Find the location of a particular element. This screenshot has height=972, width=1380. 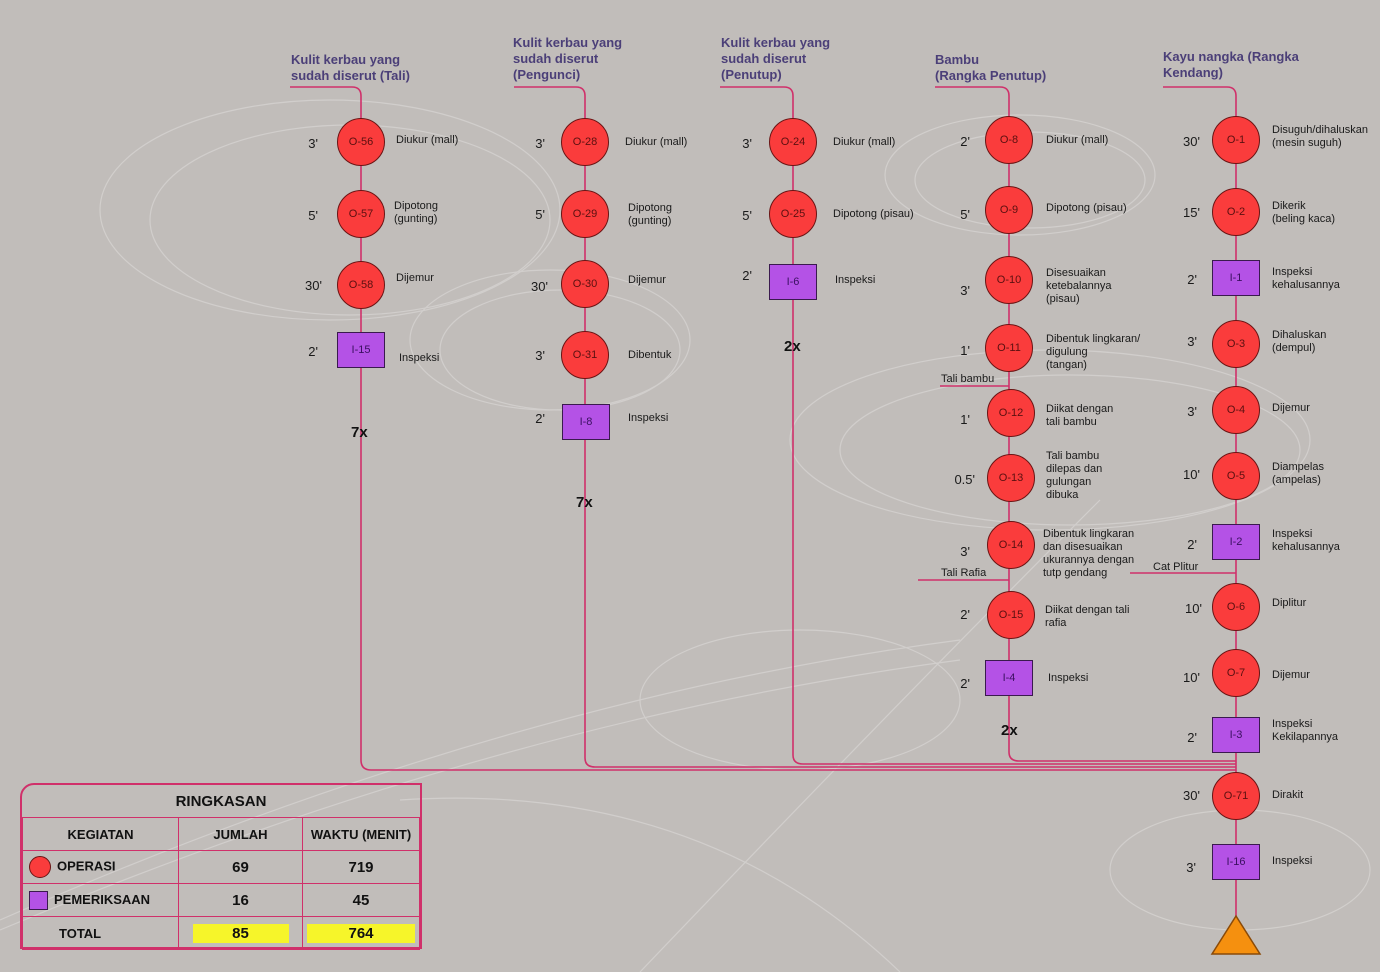

side-input-tali-rafia: Tali Rafia is located at coordinates (964, 573).